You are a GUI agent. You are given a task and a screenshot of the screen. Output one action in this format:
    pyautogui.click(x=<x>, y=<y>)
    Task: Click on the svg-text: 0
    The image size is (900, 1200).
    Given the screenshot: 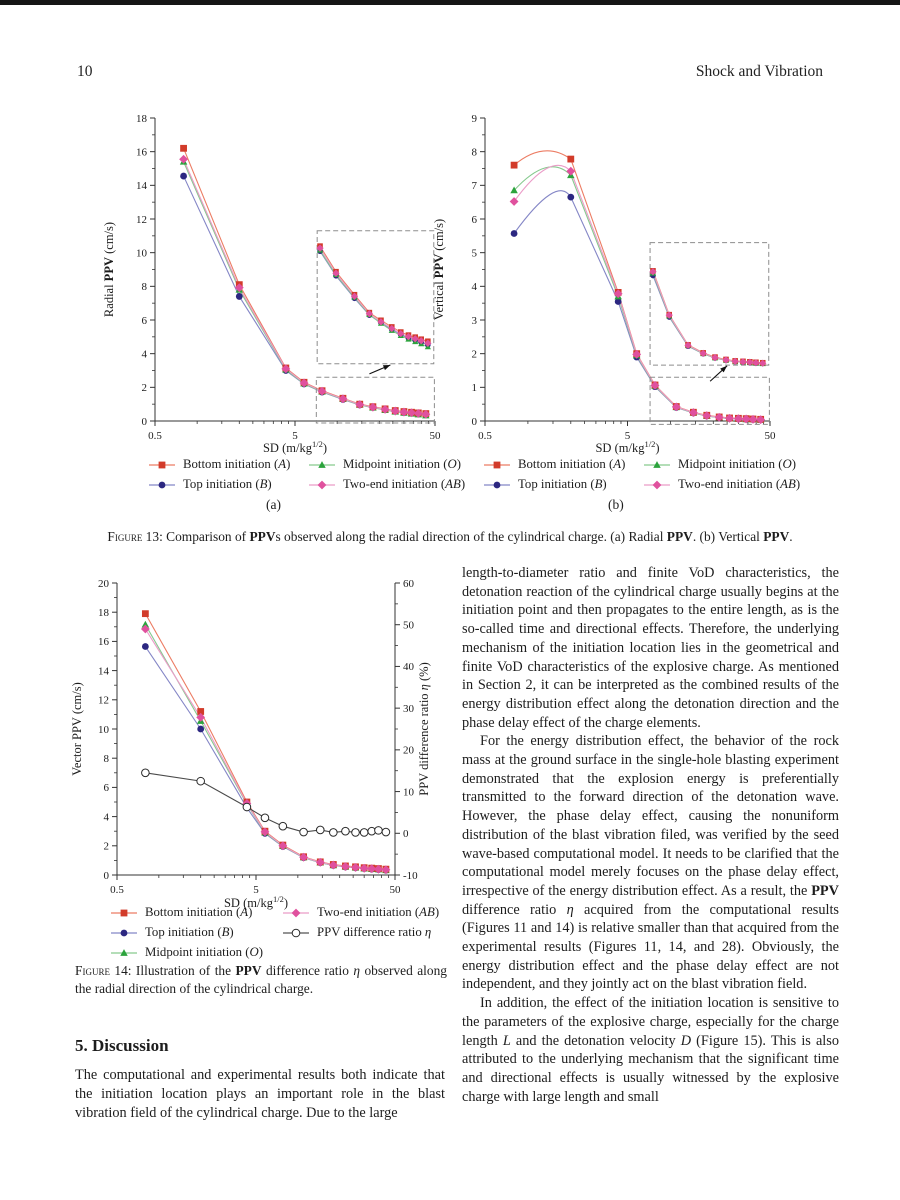 What is the action you would take?
    pyautogui.click(x=475, y=422)
    